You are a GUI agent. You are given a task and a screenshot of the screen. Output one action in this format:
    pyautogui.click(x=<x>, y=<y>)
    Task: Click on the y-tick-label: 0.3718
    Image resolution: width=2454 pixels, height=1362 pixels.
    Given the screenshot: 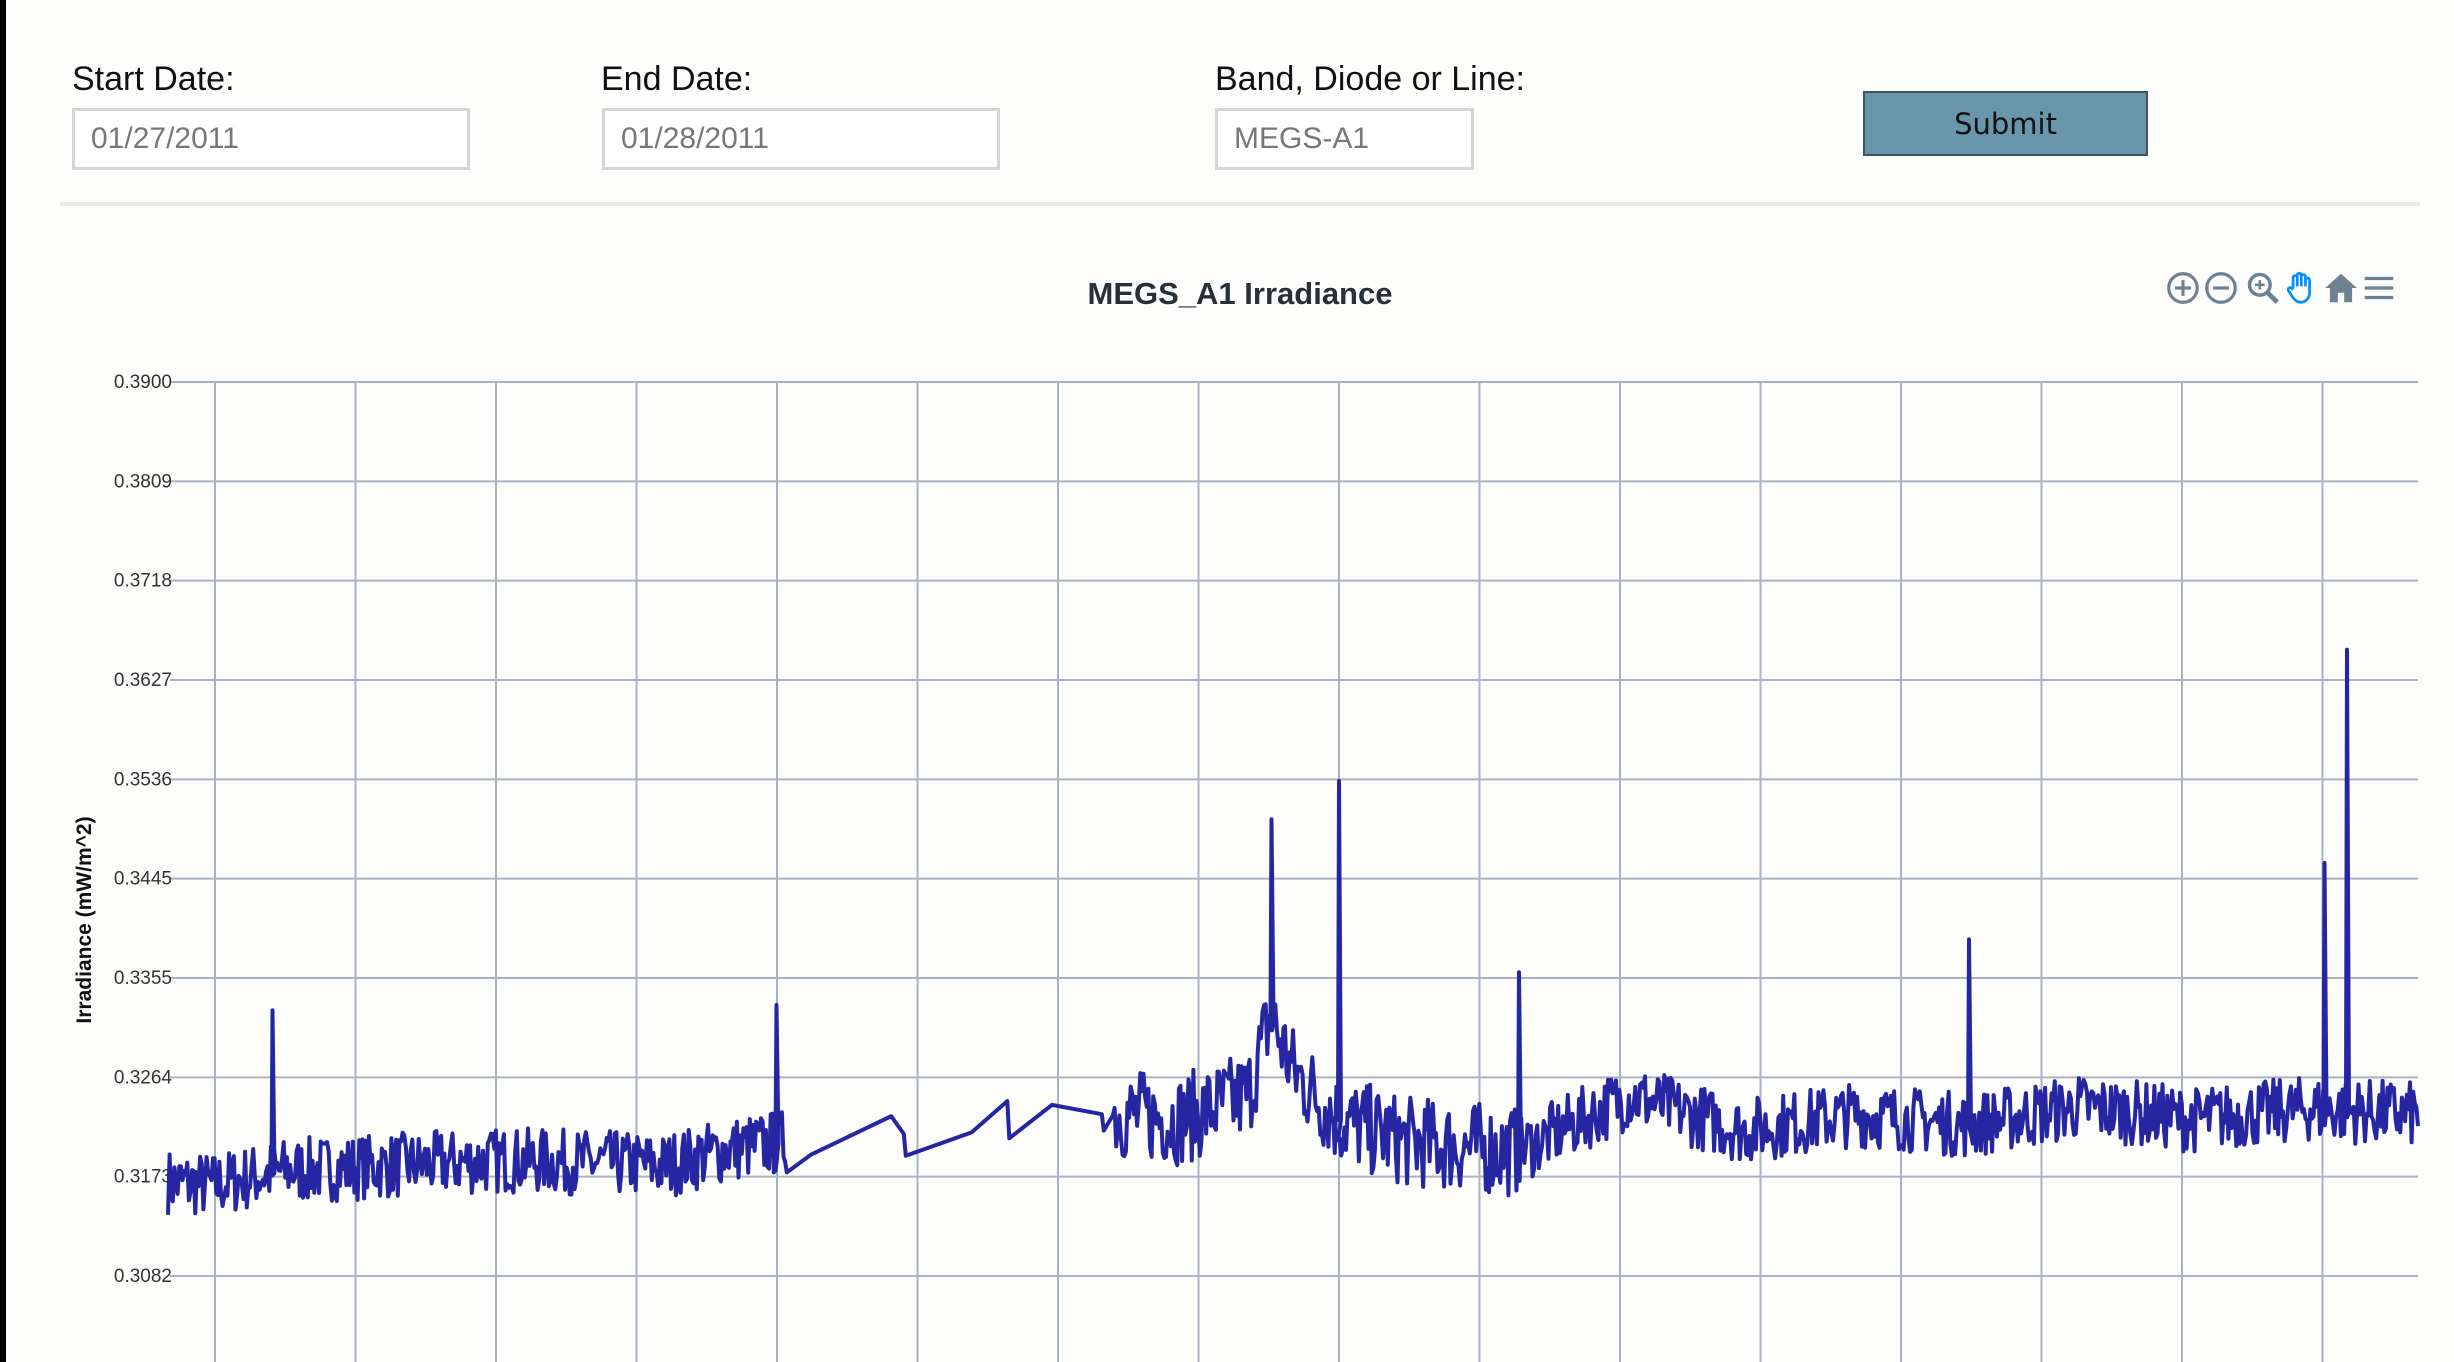 What is the action you would take?
    pyautogui.click(x=143, y=581)
    